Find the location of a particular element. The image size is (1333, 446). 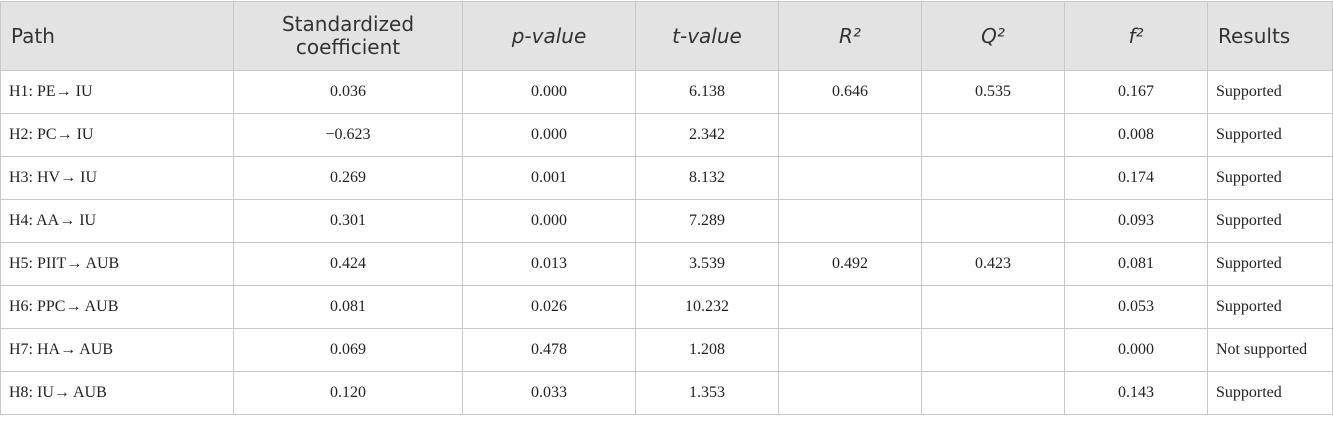

table-cell: 0.535 is located at coordinates (993, 92).